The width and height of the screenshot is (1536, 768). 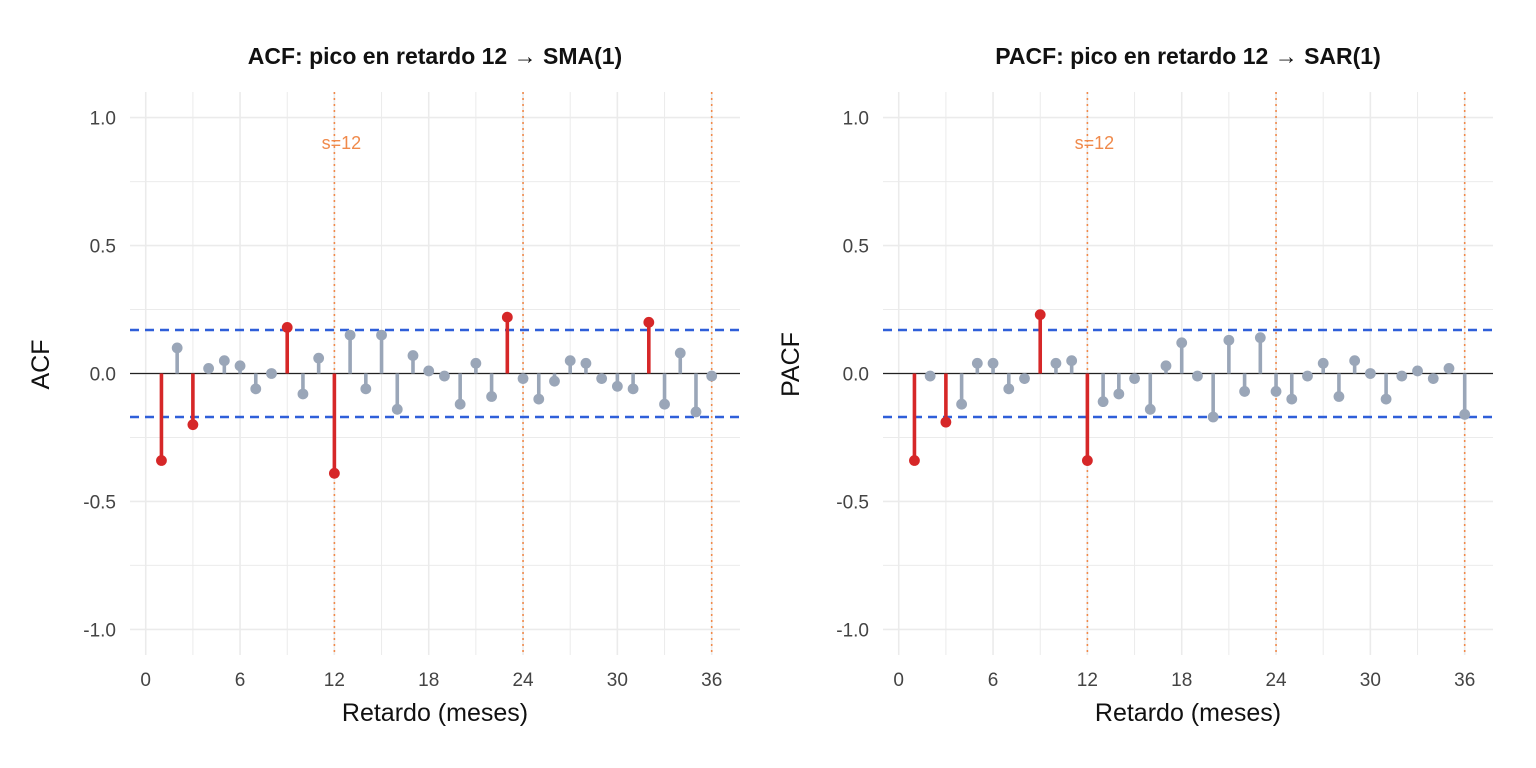 I want to click on y-axis-title: ACF, so click(x=41, y=365).